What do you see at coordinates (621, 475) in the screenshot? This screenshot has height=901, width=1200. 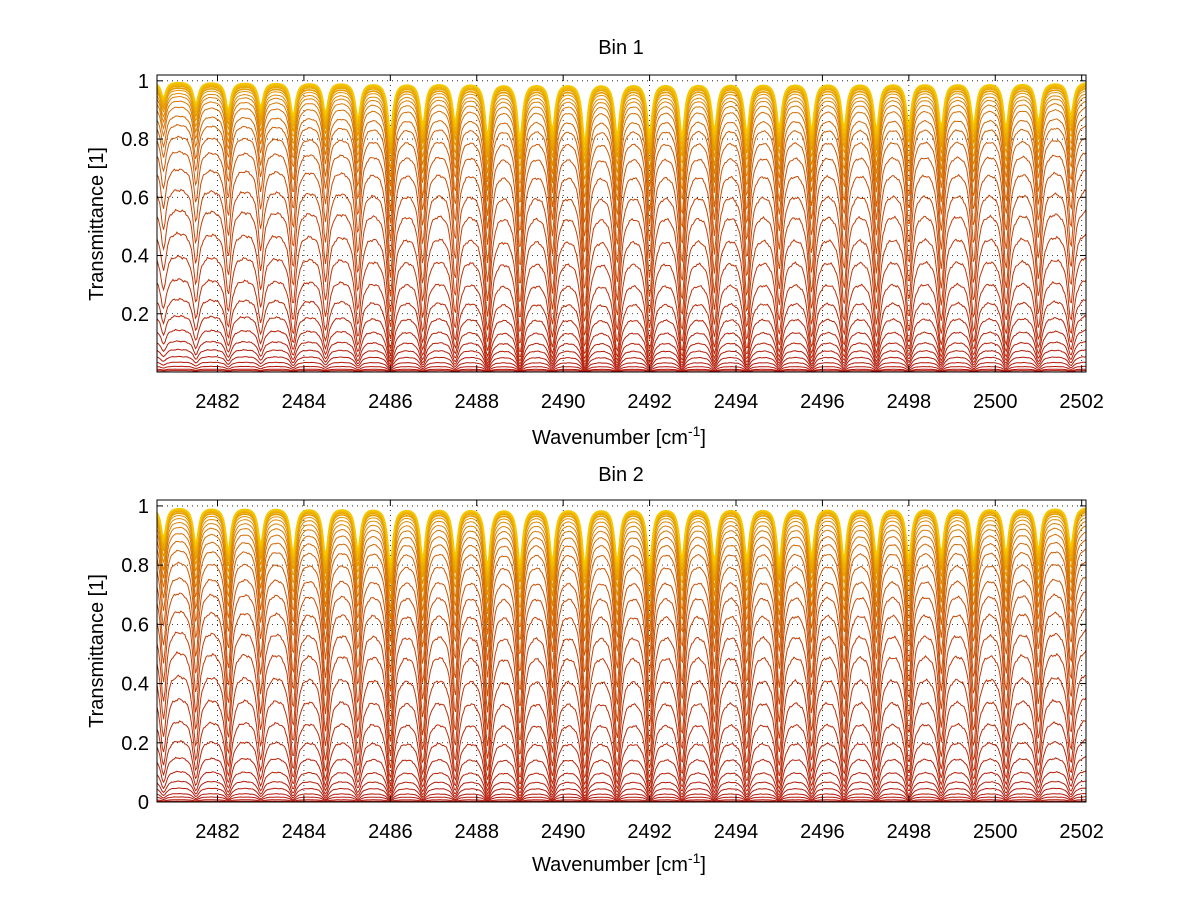 I see `chart-title: Bin 2` at bounding box center [621, 475].